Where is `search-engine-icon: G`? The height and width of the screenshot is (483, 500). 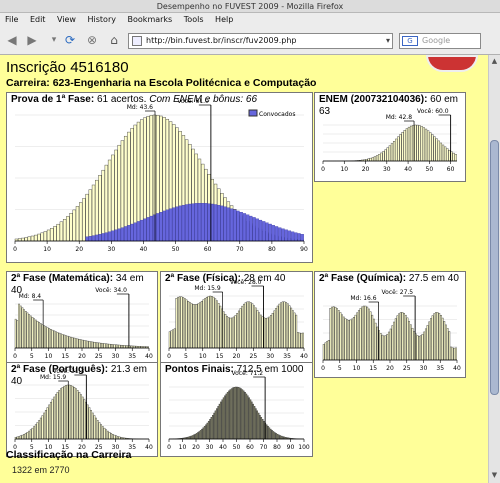 search-engine-icon: G is located at coordinates (410, 41).